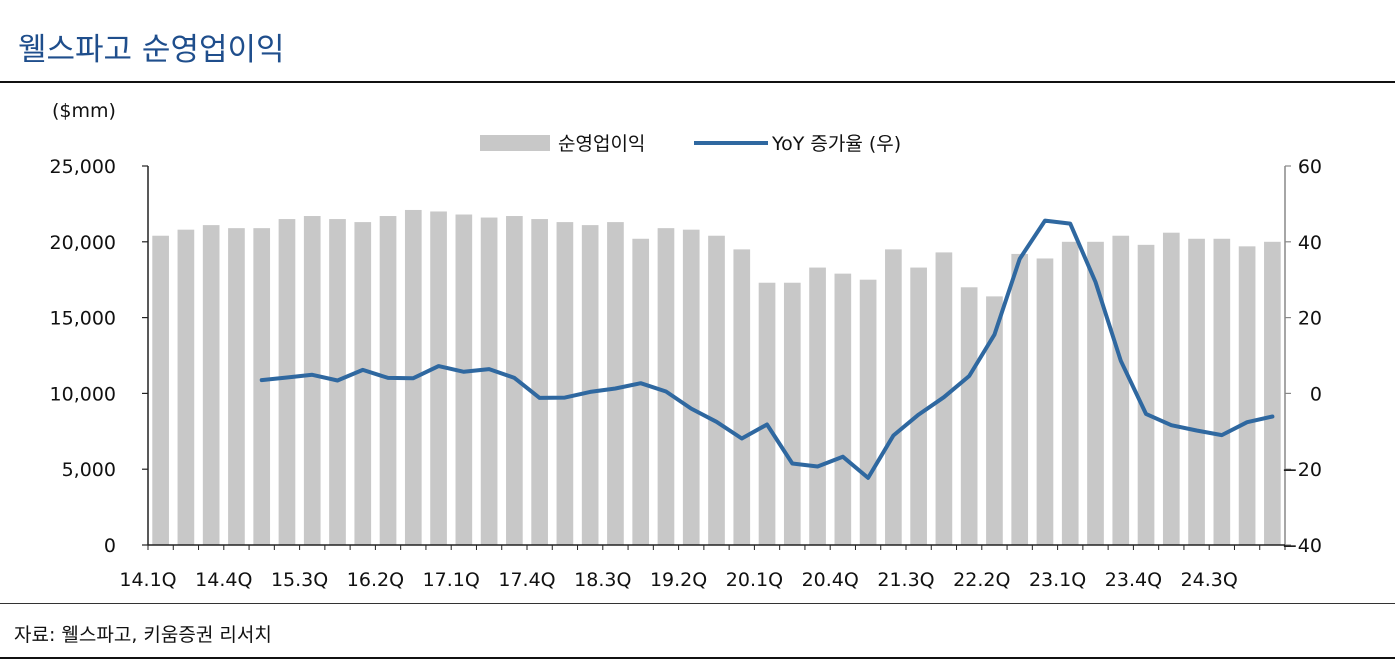 Image resolution: width=1395 pixels, height=666 pixels. What do you see at coordinates (1070, 393) in the screenshot?
I see `bar-23.1Q` at bounding box center [1070, 393].